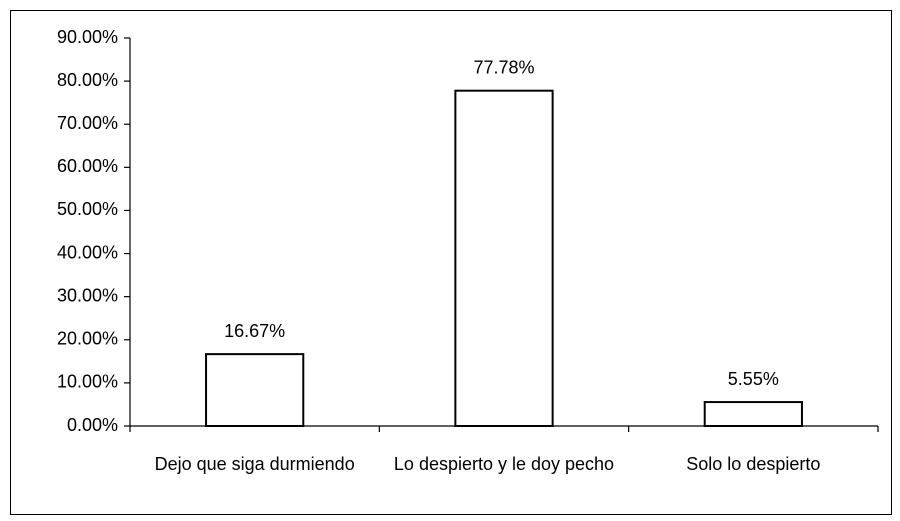  Describe the element at coordinates (87, 382) in the screenshot. I see `y-tick-label: 10.00%` at that location.